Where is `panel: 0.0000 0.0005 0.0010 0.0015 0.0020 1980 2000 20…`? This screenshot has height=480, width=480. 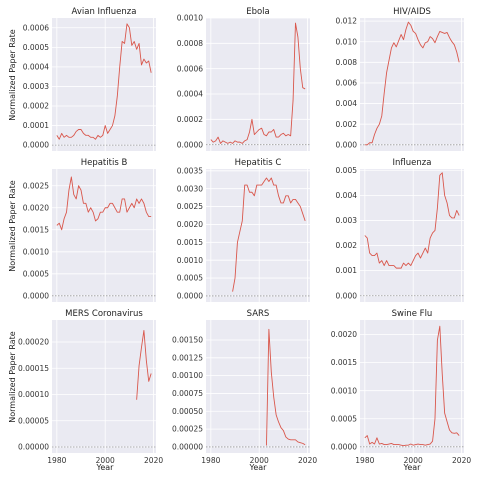
panel: 0.0000 0.0005 0.0010 0.0015 0.0020 1980 2000 20… is located at coordinates (401, 387).